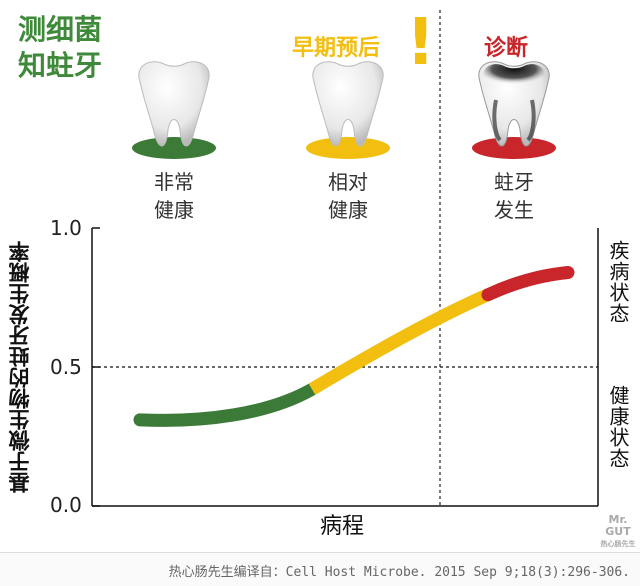 The width and height of the screenshot is (640, 586). What do you see at coordinates (348, 196) in the screenshot?
I see `tooth-2-label: 相对 健康` at bounding box center [348, 196].